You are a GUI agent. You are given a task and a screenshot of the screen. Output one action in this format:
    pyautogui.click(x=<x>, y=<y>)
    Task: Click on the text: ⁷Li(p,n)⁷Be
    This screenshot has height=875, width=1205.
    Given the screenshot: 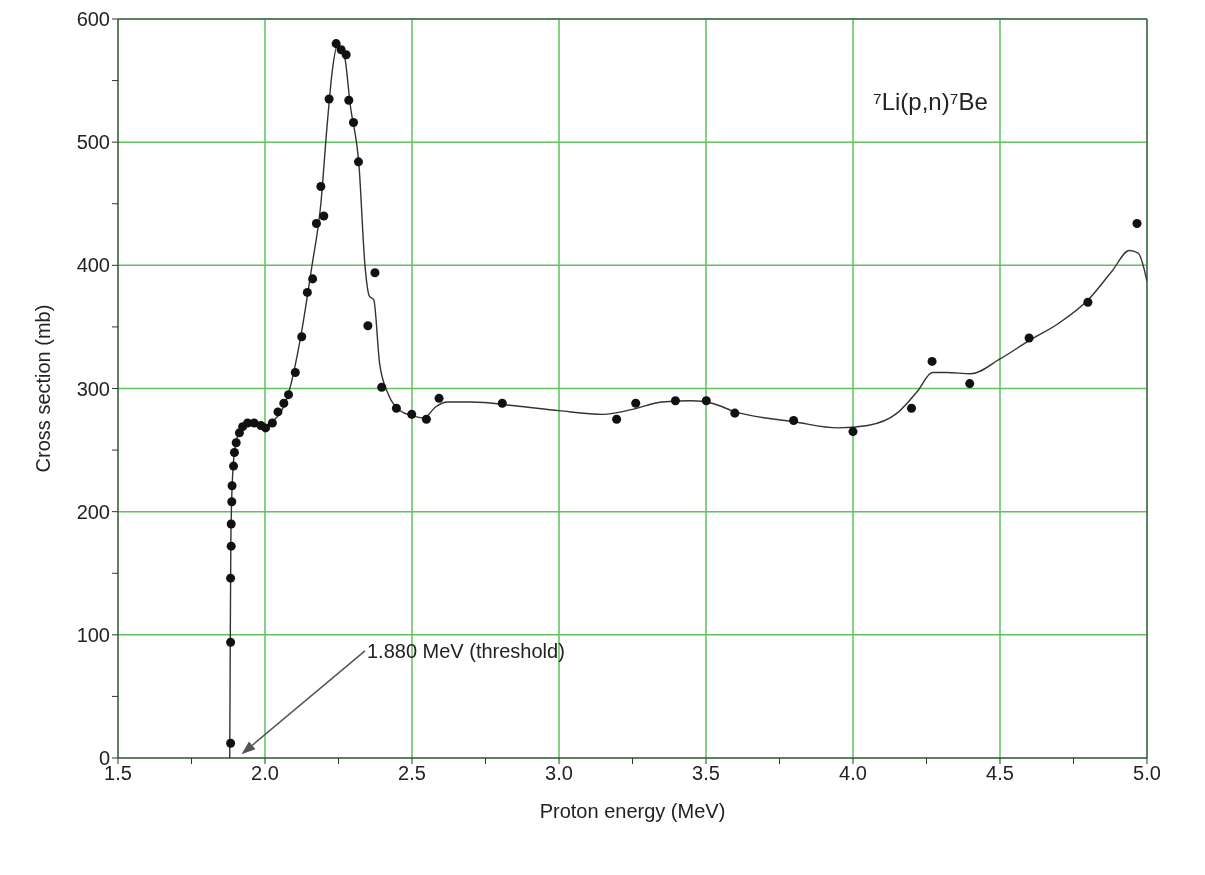 What is the action you would take?
    pyautogui.click(x=930, y=102)
    